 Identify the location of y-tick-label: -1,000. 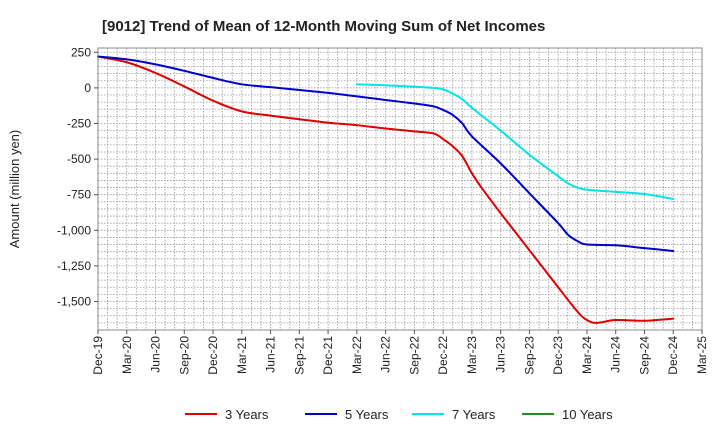
(74, 230).